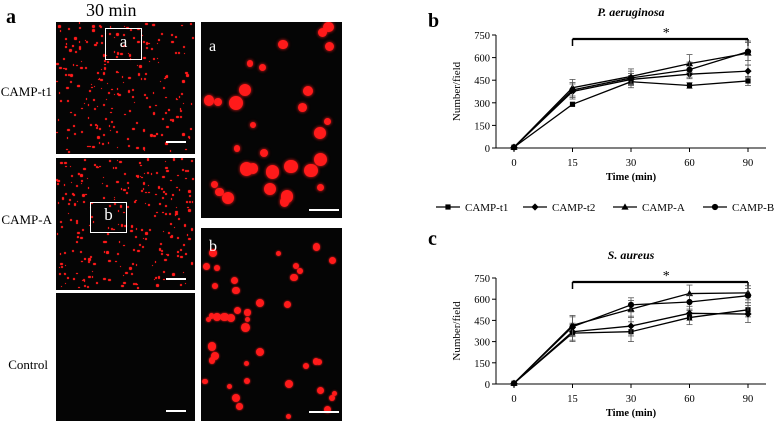 This screenshot has height=423, width=778. I want to click on legend-marker, so click(535, 207).